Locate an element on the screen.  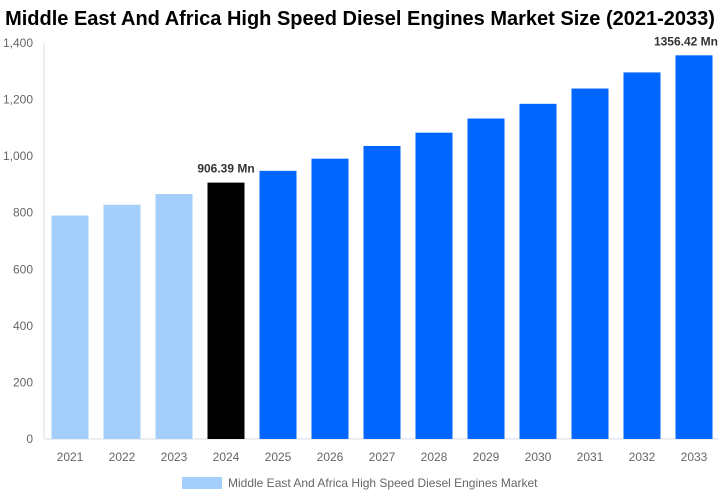
y-tick-label: 800 is located at coordinates (23, 213).